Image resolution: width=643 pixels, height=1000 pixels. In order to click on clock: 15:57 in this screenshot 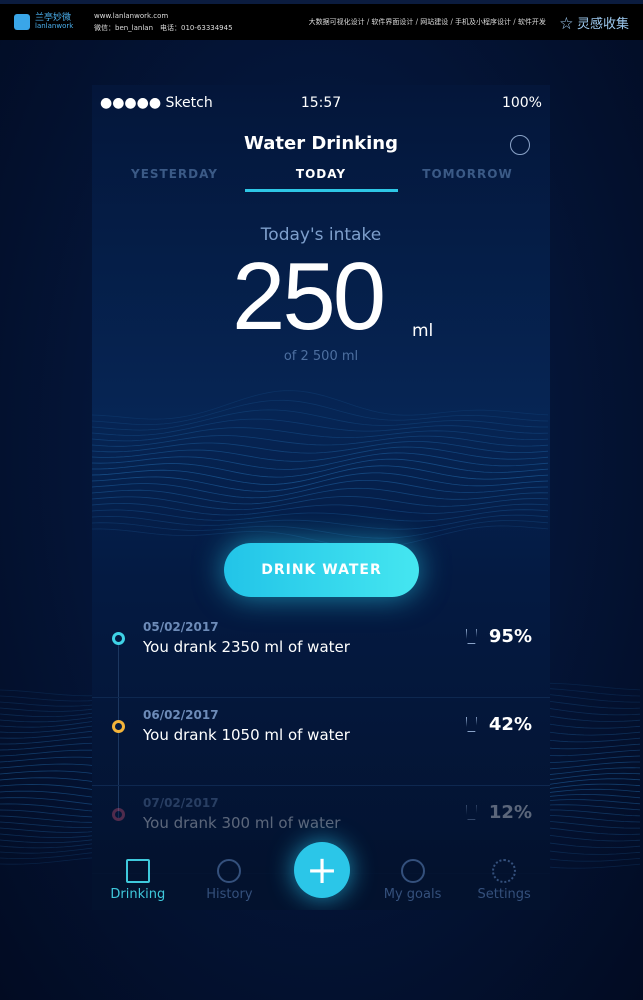, I will do `click(321, 103)`.